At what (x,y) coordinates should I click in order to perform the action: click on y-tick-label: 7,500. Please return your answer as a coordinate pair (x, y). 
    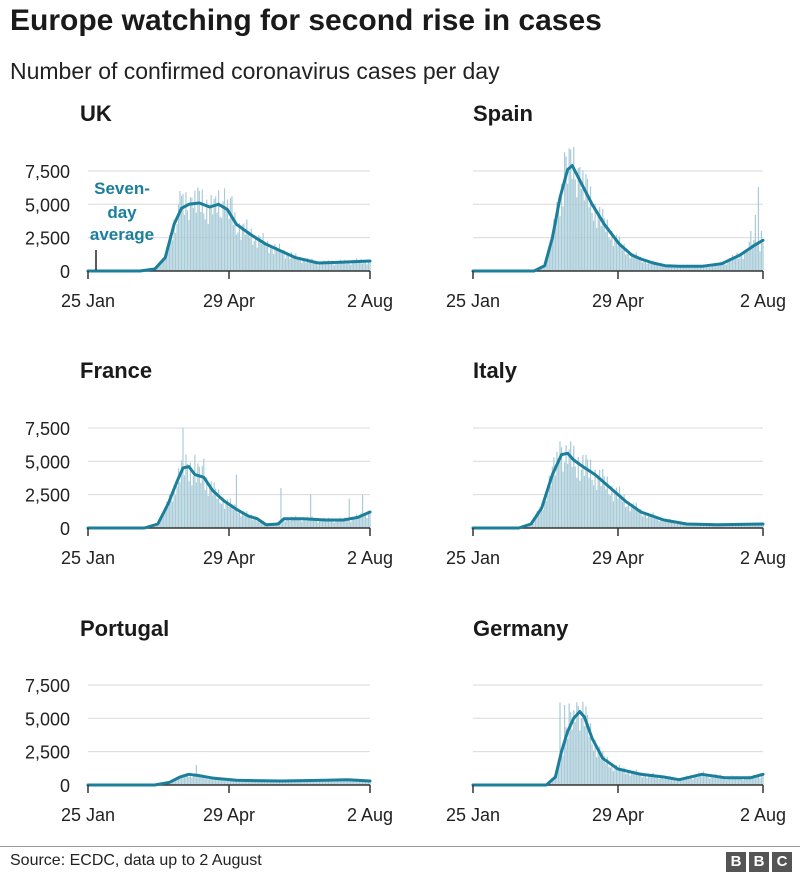
    Looking at the image, I should click on (47, 172).